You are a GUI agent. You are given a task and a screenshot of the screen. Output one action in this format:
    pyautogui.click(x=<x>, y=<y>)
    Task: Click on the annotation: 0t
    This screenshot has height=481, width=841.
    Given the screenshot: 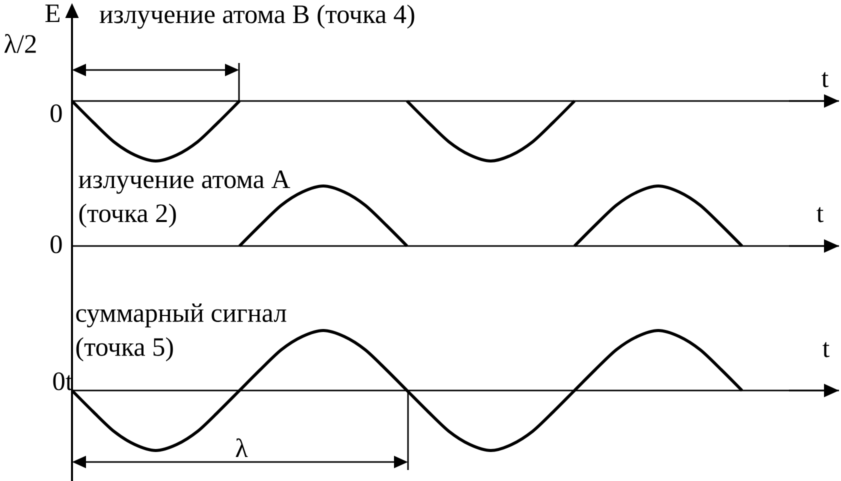 What is the action you would take?
    pyautogui.click(x=63, y=381)
    